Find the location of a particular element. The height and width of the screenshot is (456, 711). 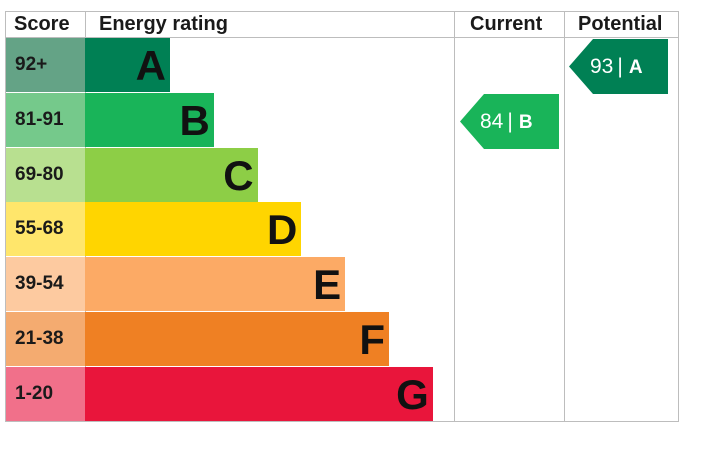

header-divider is located at coordinates (342, 37).